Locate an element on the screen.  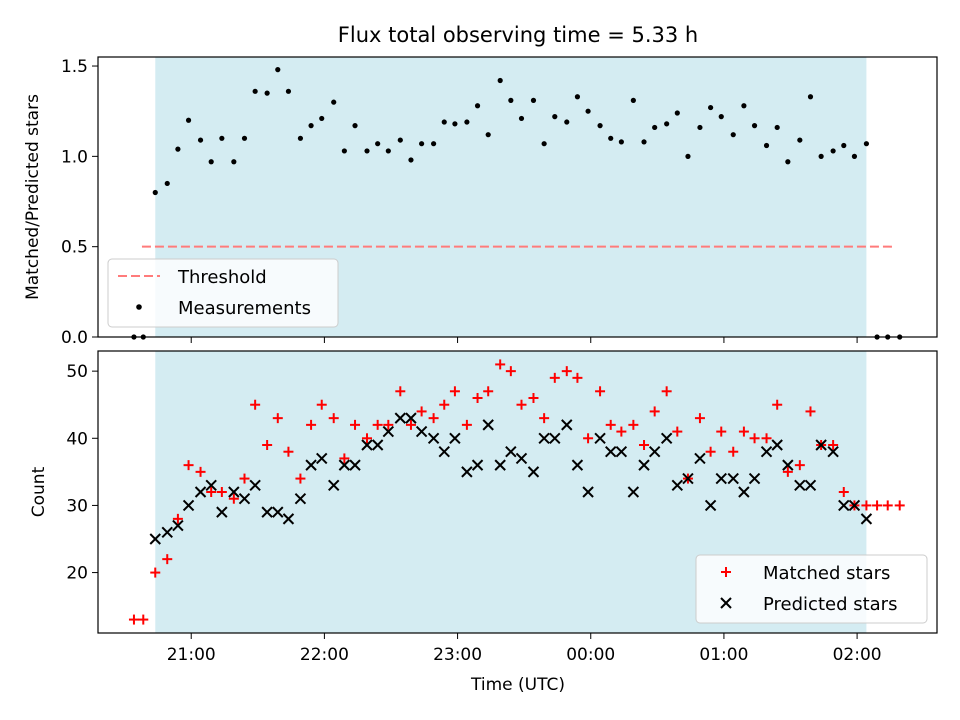
y-tick-label: 40 is located at coordinates (77, 439).